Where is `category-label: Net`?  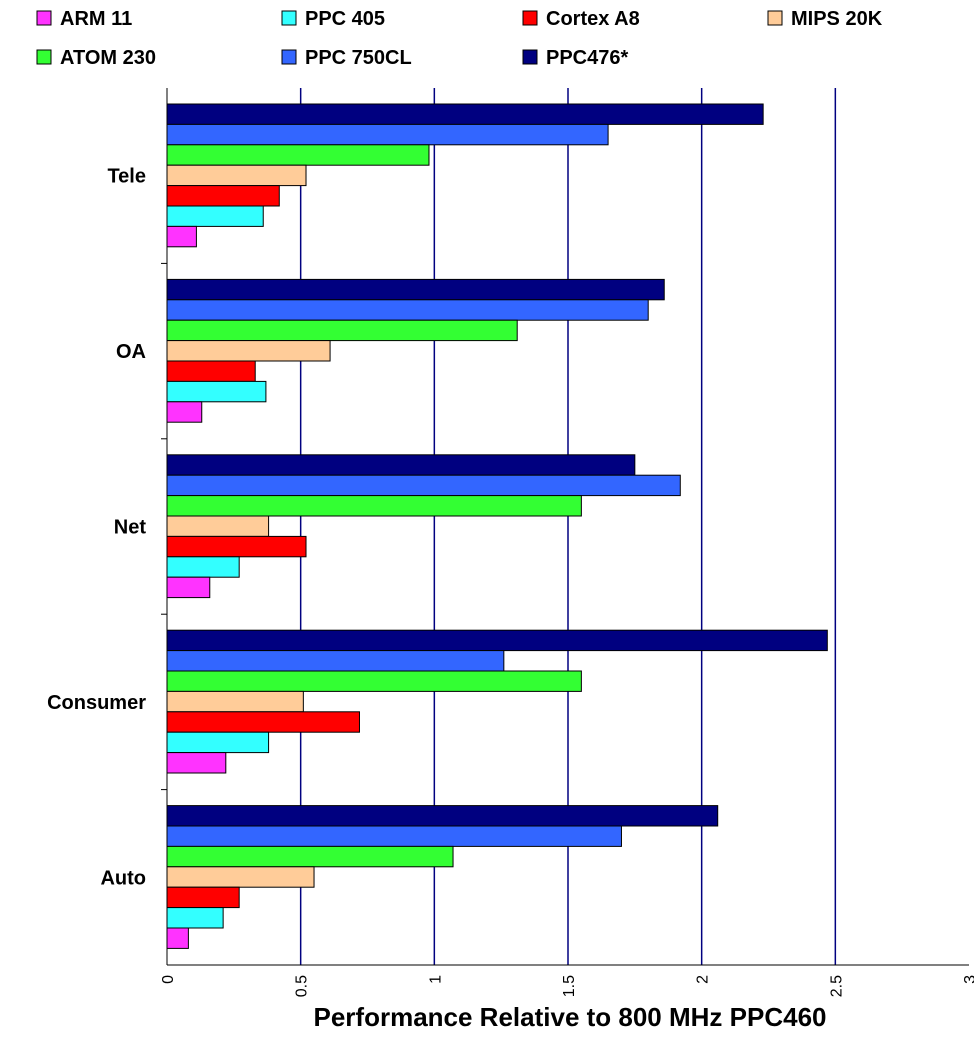
category-label: Net is located at coordinates (130, 528).